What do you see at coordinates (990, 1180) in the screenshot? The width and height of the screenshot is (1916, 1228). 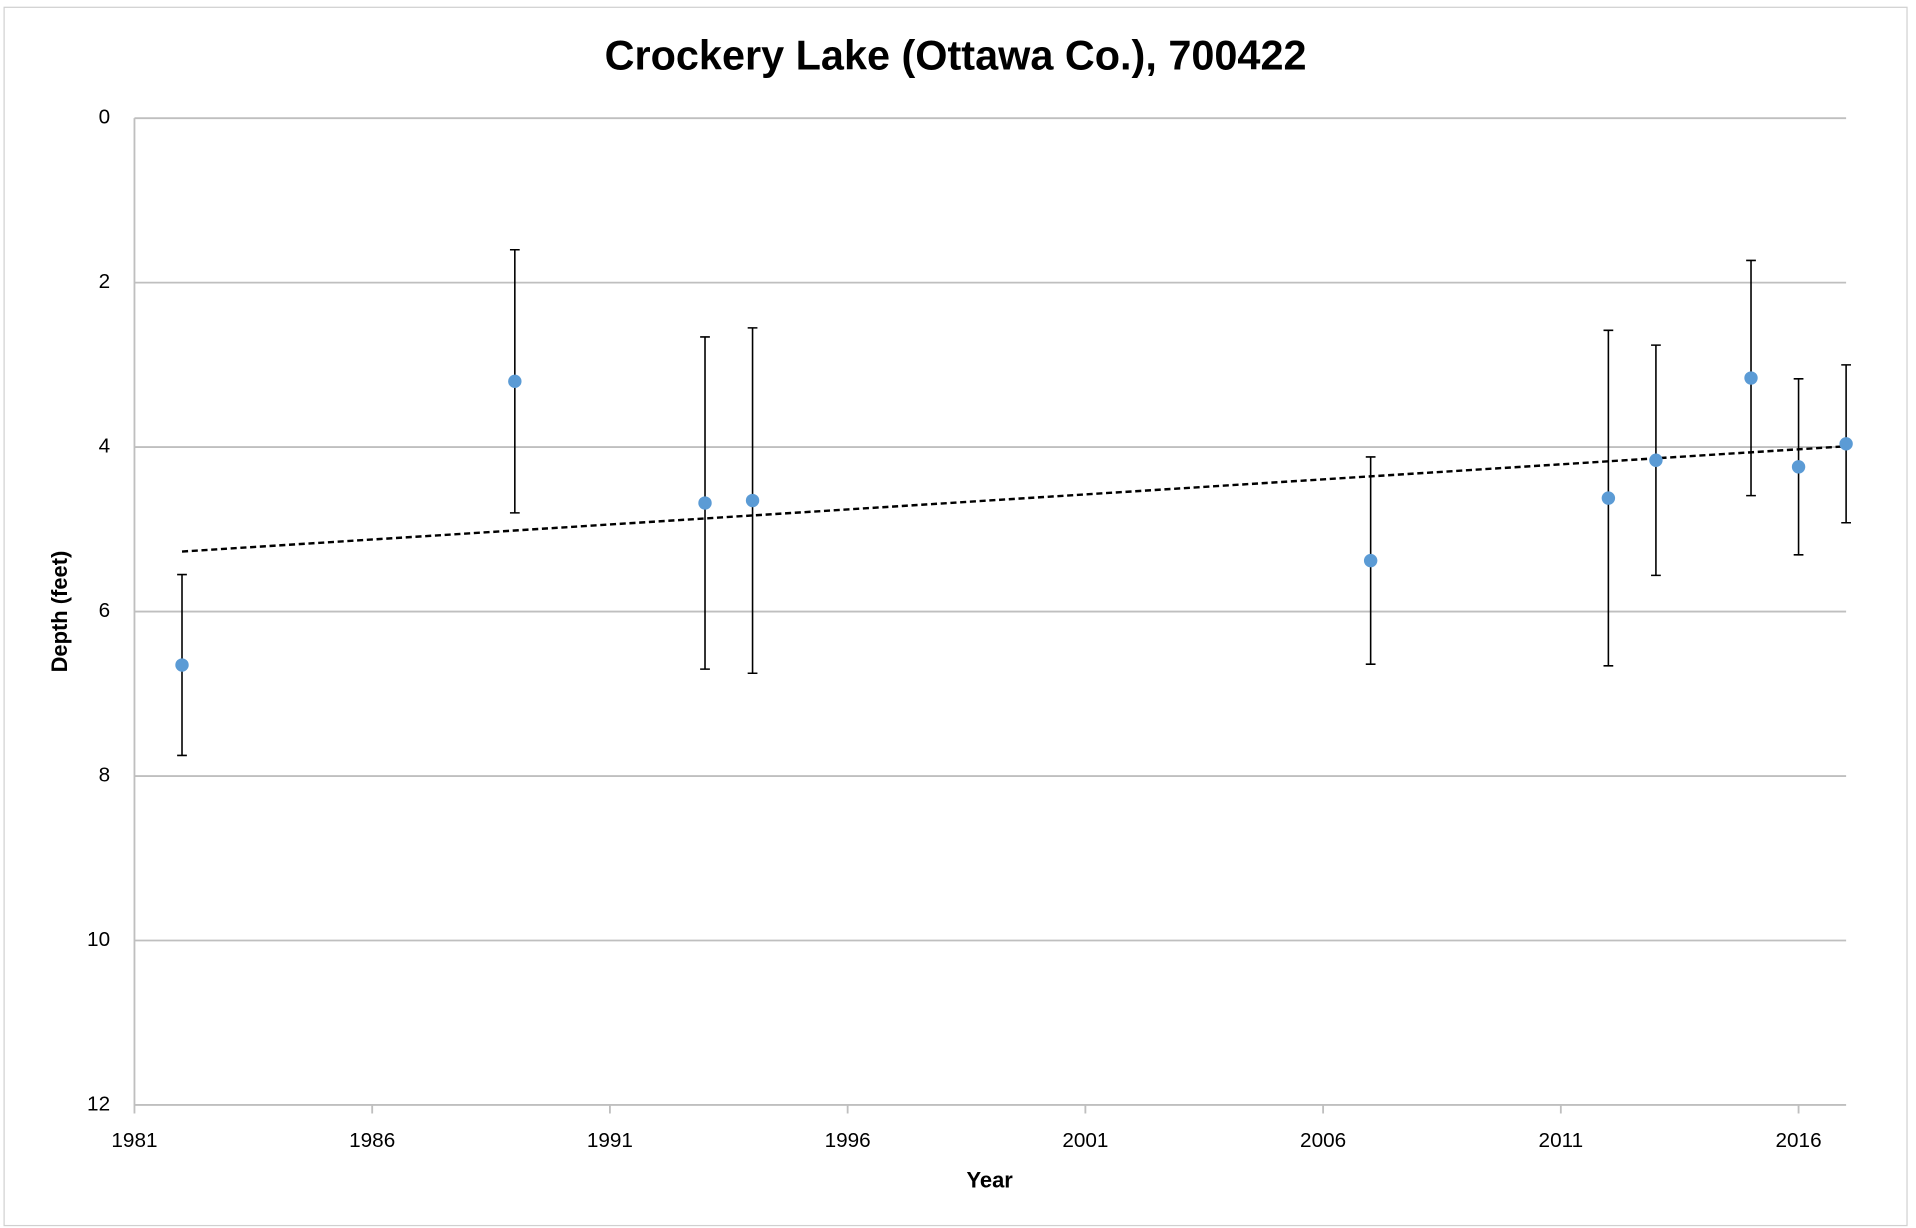 I see `x-axis-title: Year` at bounding box center [990, 1180].